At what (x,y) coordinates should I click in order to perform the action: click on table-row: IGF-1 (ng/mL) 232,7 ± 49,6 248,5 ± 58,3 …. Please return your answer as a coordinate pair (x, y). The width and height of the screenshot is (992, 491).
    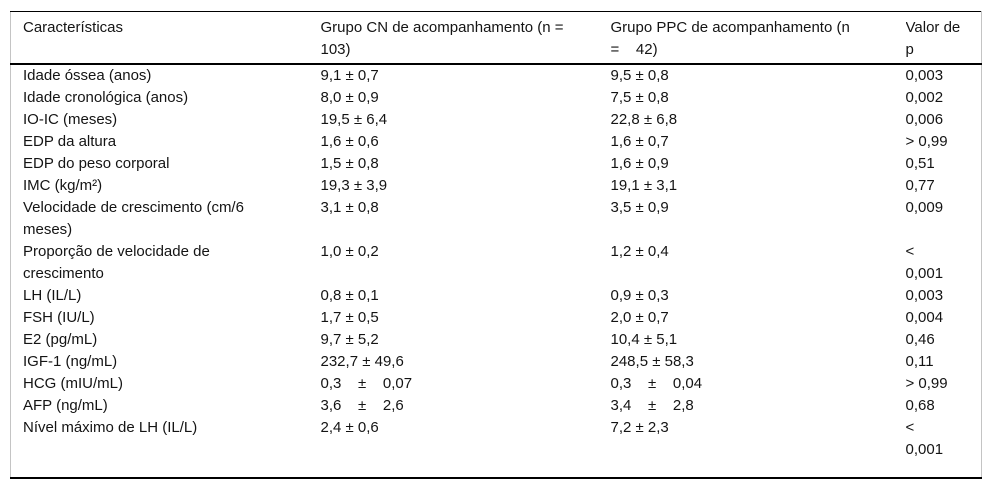
    Looking at the image, I should click on (496, 362).